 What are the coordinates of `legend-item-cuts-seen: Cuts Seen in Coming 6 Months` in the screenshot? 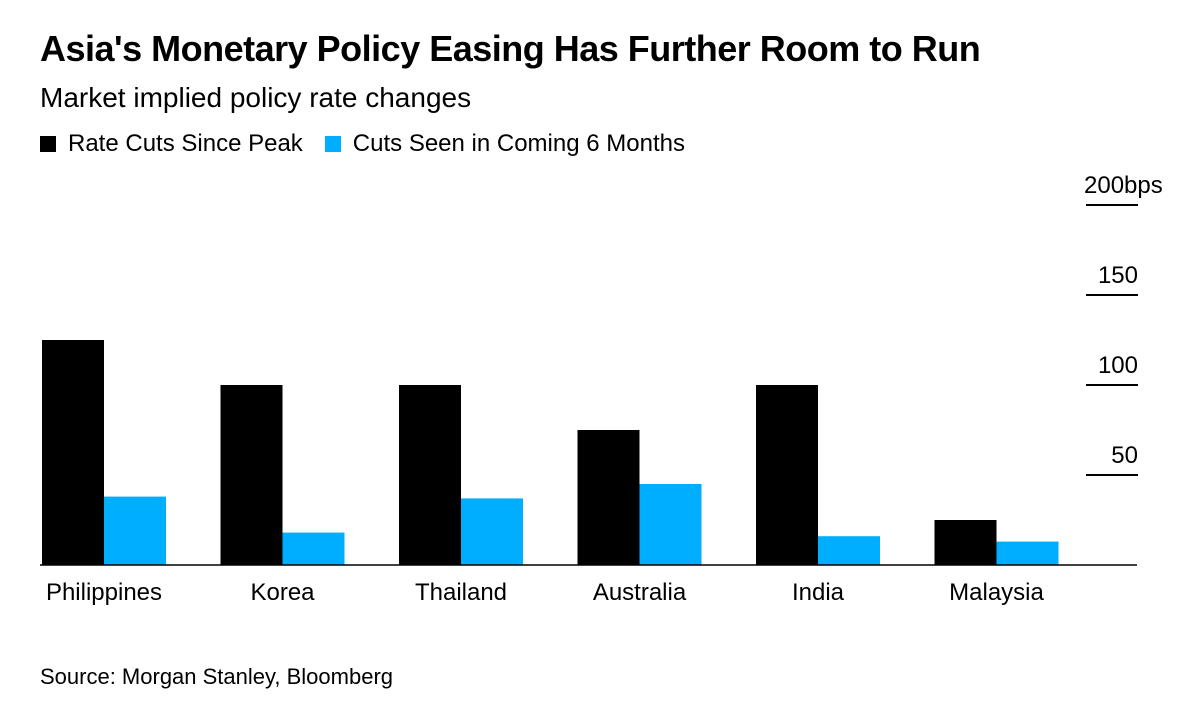 It's located at (504, 144).